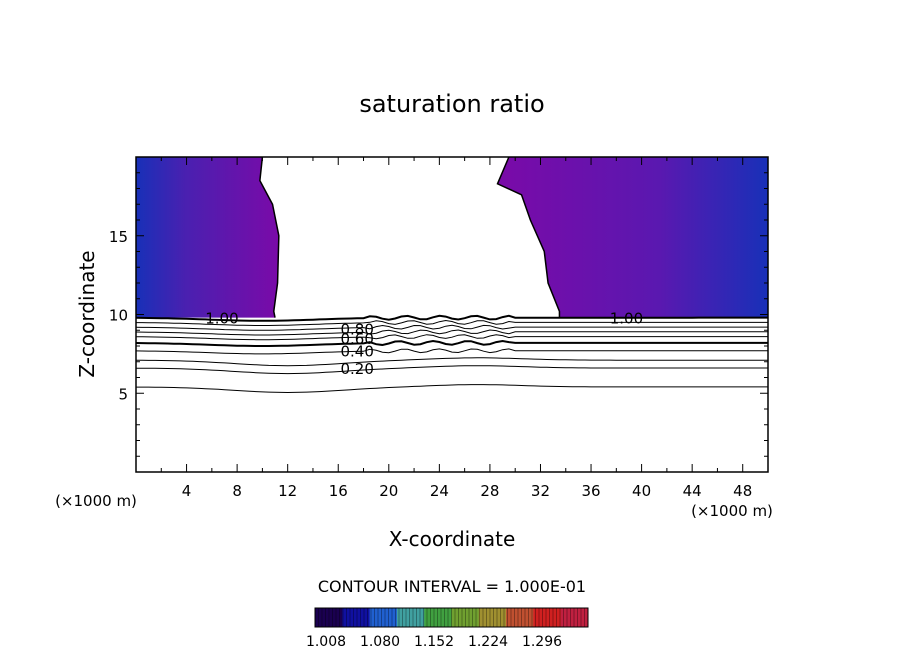 The height and width of the screenshot is (654, 904). What do you see at coordinates (692, 491) in the screenshot?
I see `x-tick-label: 44` at bounding box center [692, 491].